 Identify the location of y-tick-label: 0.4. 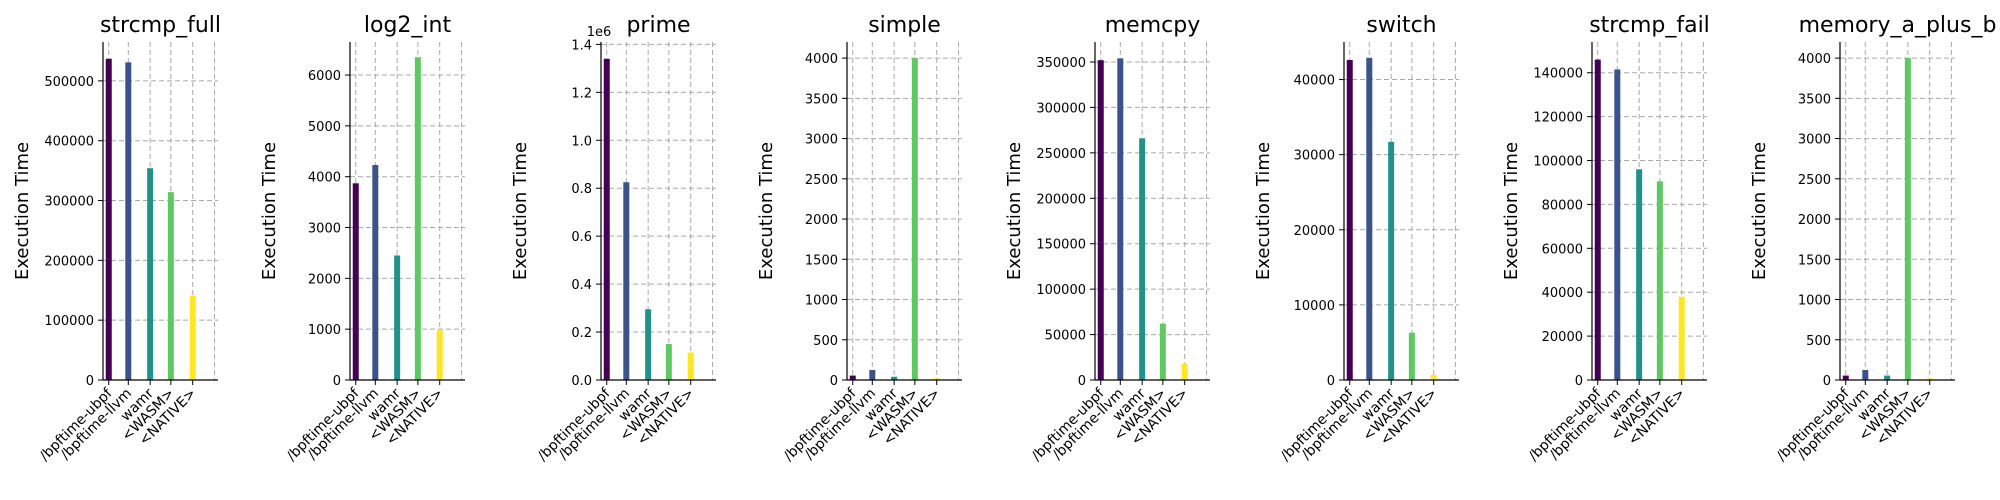
(581, 285).